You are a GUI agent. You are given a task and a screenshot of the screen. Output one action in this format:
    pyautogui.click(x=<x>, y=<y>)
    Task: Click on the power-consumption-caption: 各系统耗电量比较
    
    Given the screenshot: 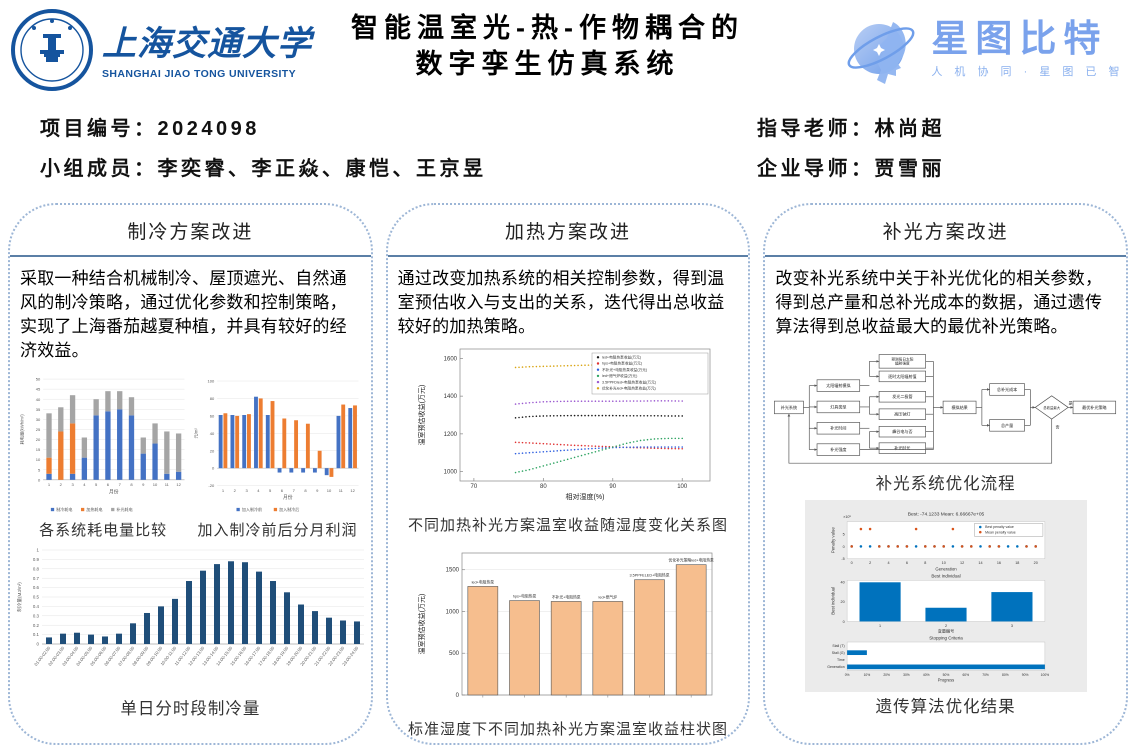 What is the action you would take?
    pyautogui.click(x=103, y=530)
    